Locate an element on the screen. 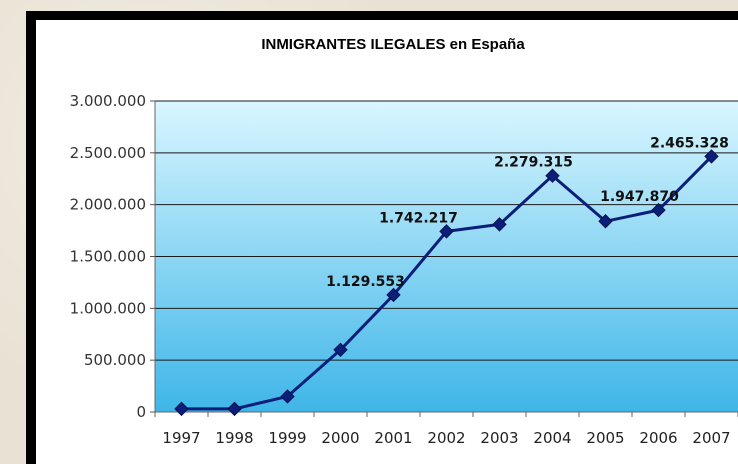  x-tick-label: 2001 is located at coordinates (393, 438).